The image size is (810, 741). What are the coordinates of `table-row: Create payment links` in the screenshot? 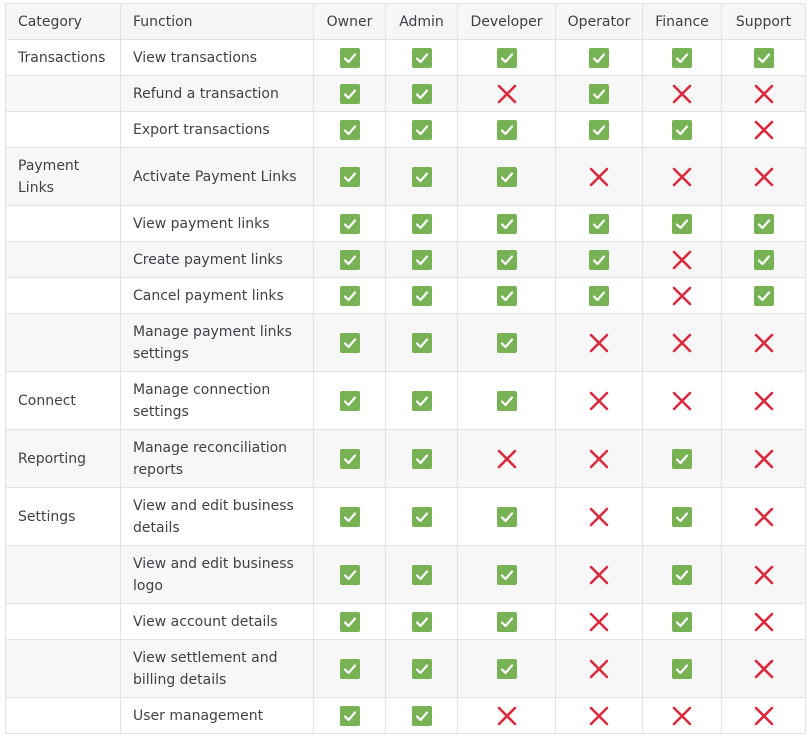 It's located at (405, 259).